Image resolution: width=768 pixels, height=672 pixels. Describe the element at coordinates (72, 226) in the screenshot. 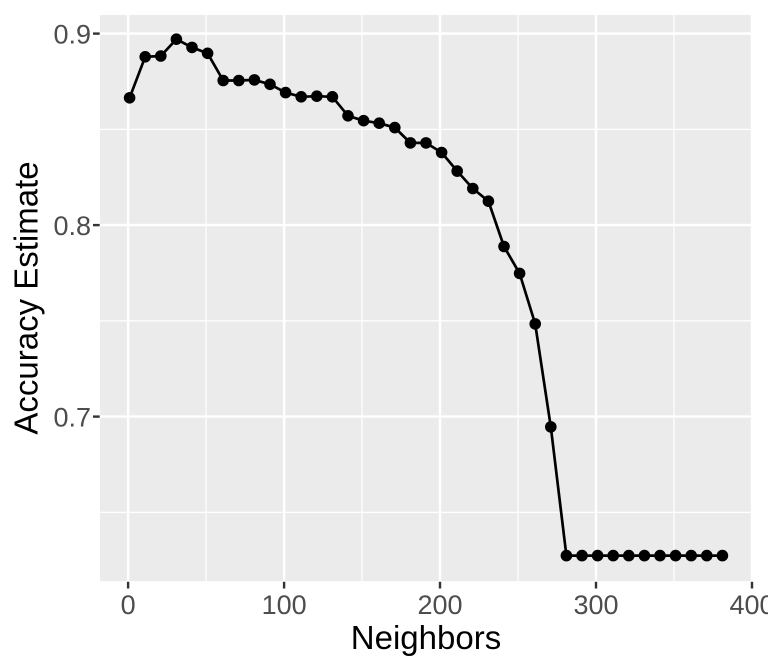

I see `svg-text: 0.8` at that location.